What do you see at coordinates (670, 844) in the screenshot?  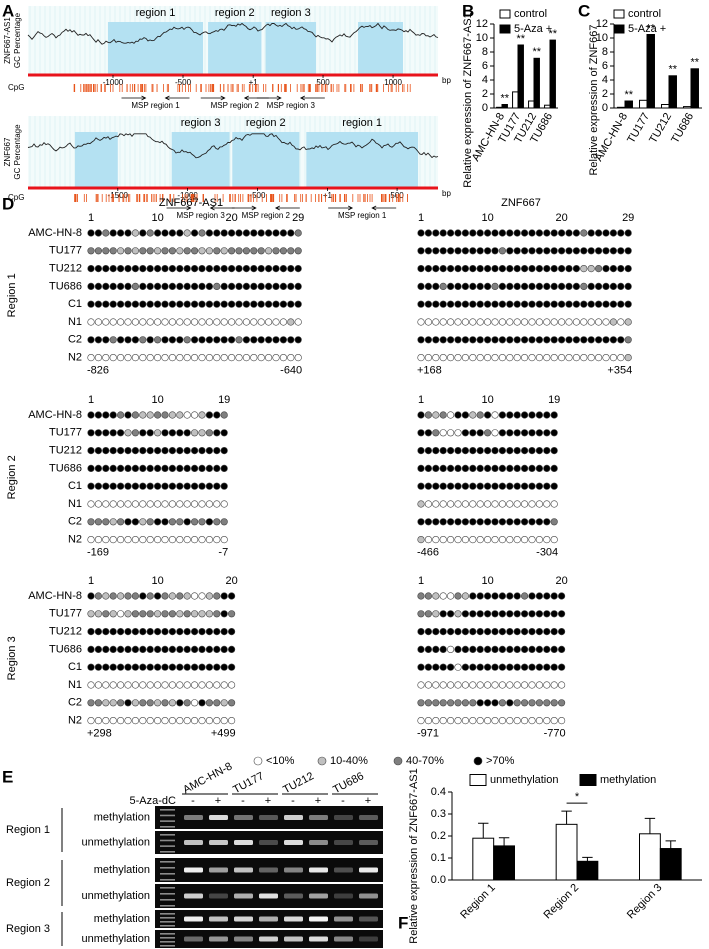 I see `error-bar` at bounding box center [670, 844].